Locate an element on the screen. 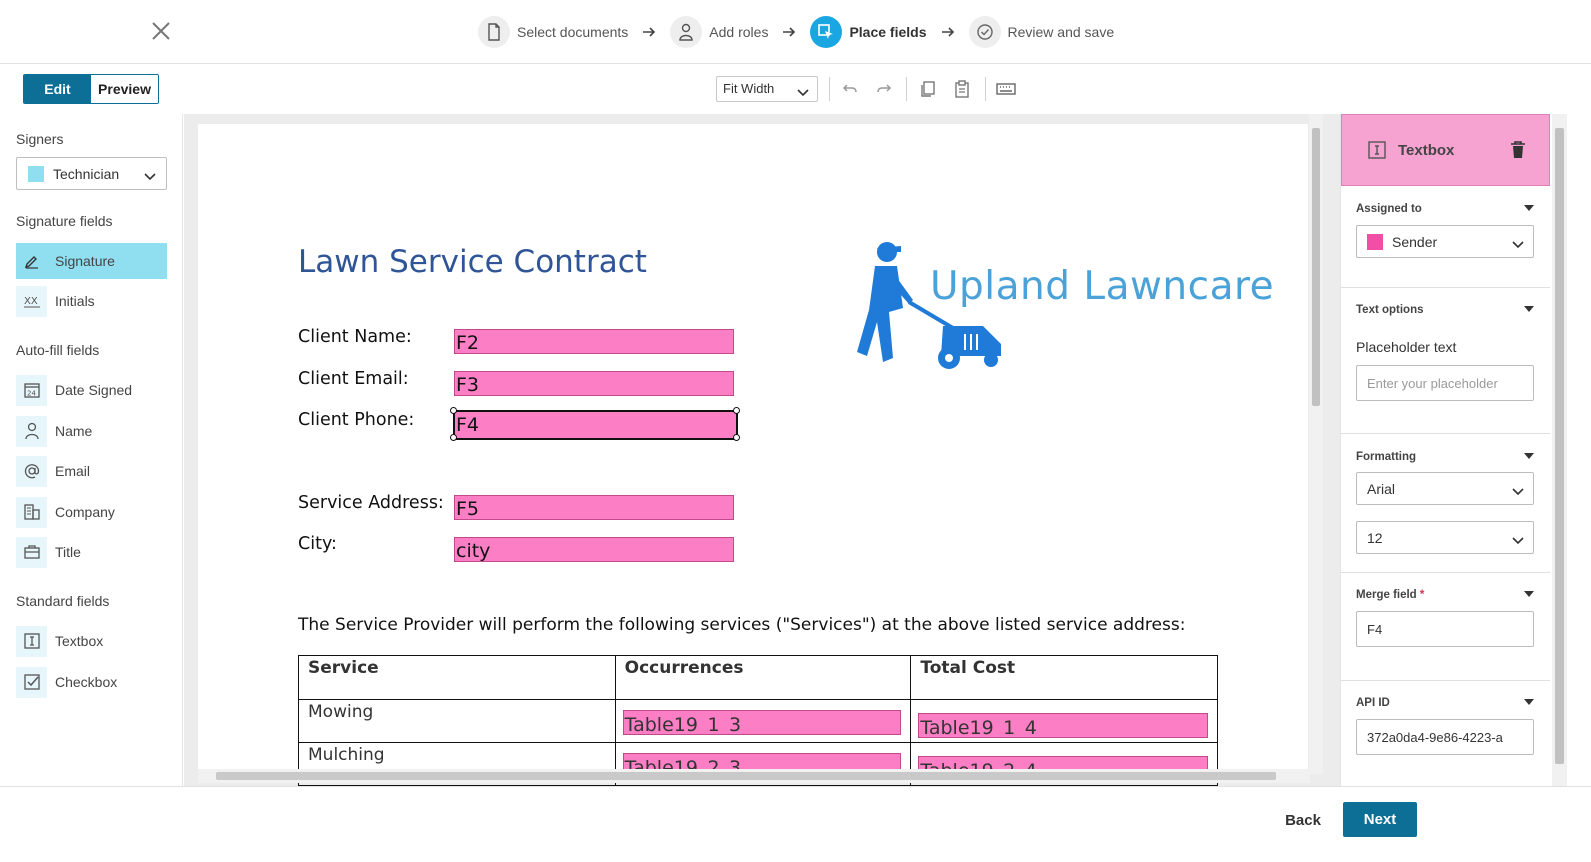 This screenshot has width=1591, height=862. signature-fields-heading: Signature fields is located at coordinates (64, 221).